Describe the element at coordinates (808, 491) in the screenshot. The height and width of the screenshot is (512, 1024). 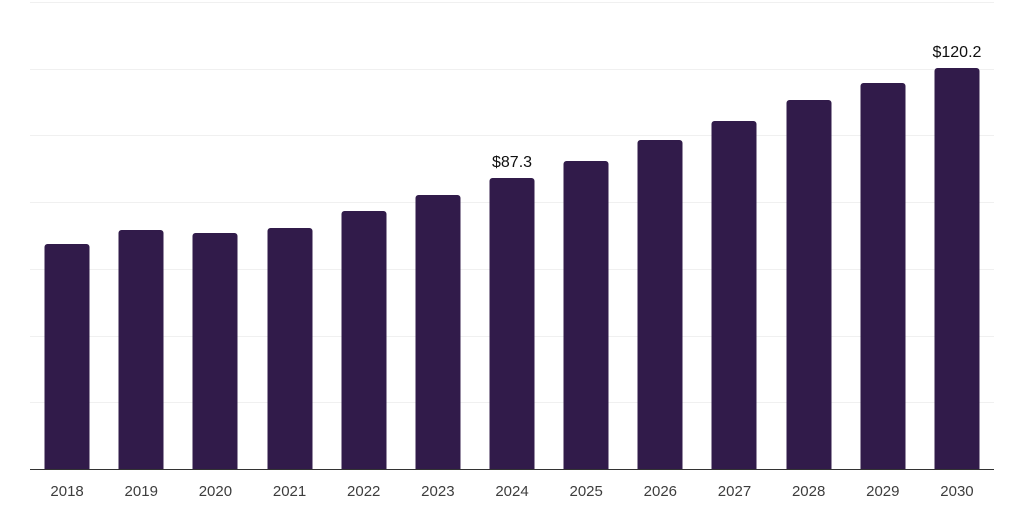
I see `x-tick-label-2028: 2028` at that location.